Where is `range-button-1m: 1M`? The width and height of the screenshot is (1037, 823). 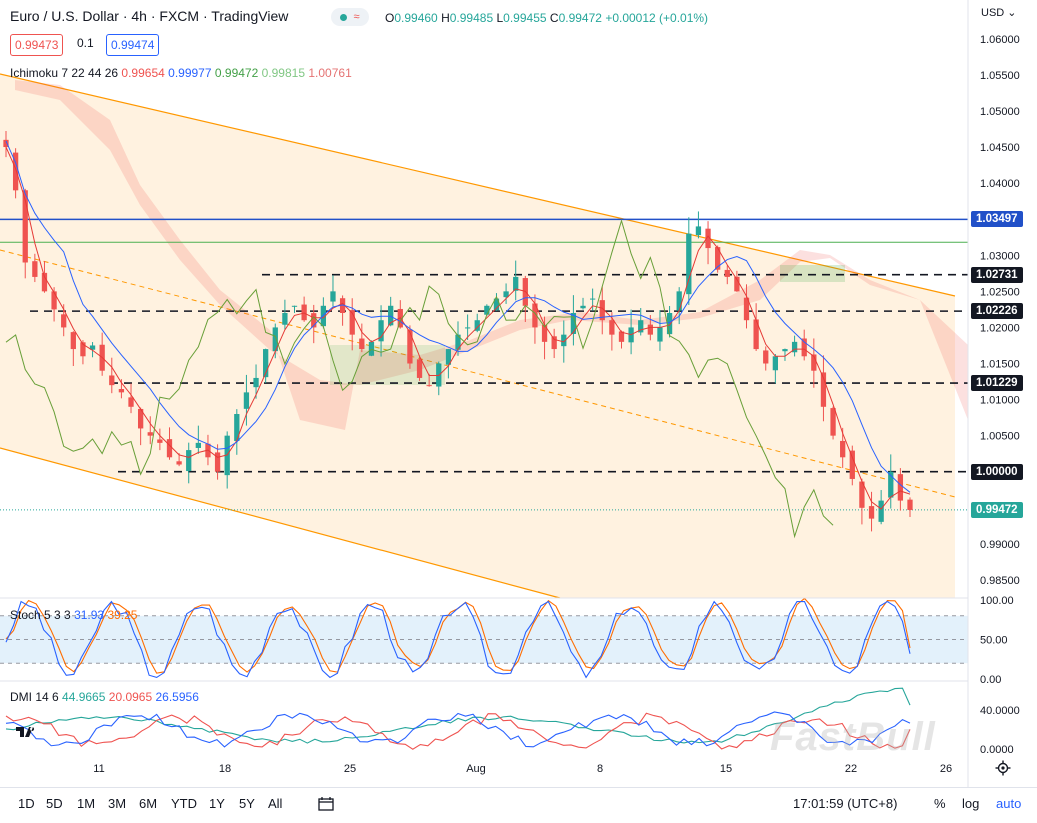
range-button-1m: 1M is located at coordinates (86, 803).